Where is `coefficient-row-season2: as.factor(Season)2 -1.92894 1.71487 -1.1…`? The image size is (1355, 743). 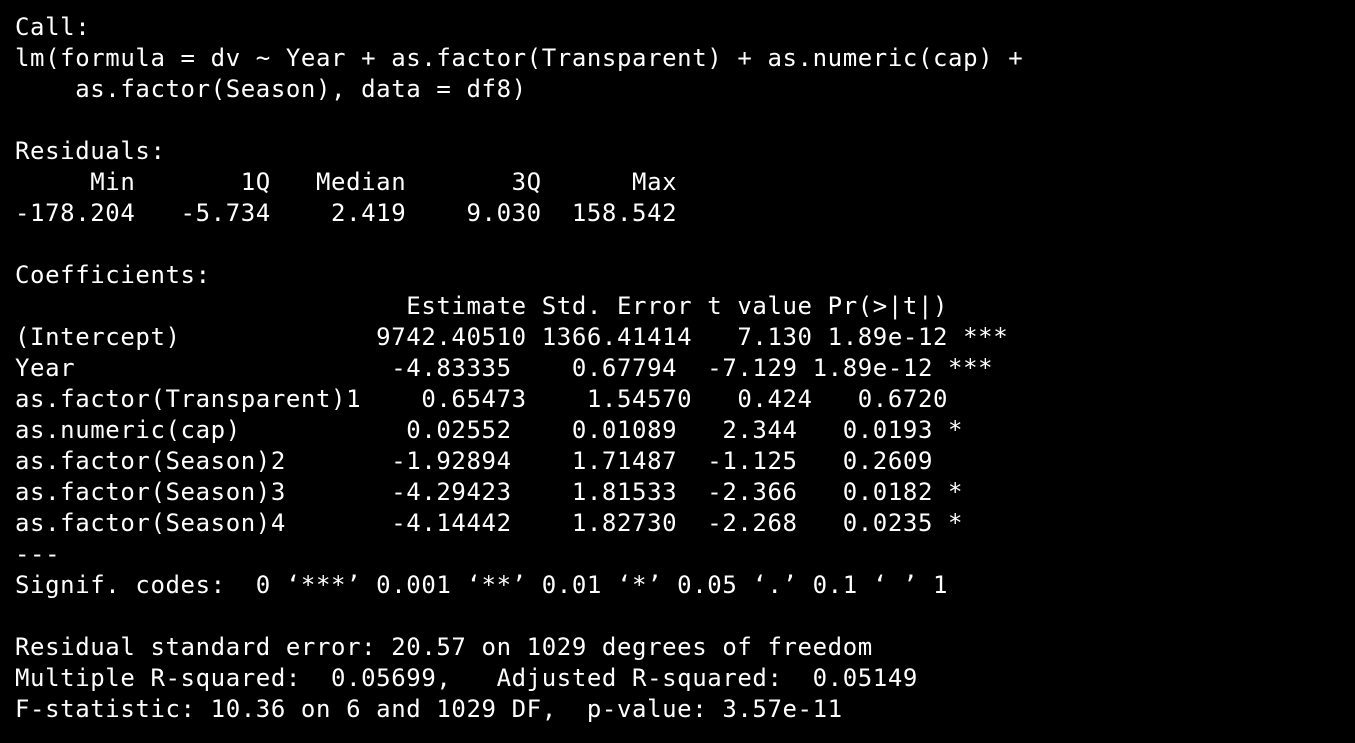
coefficient-row-season2: as.factor(Season)2 -1.92894 1.71487 -1.1… is located at coordinates (504, 461).